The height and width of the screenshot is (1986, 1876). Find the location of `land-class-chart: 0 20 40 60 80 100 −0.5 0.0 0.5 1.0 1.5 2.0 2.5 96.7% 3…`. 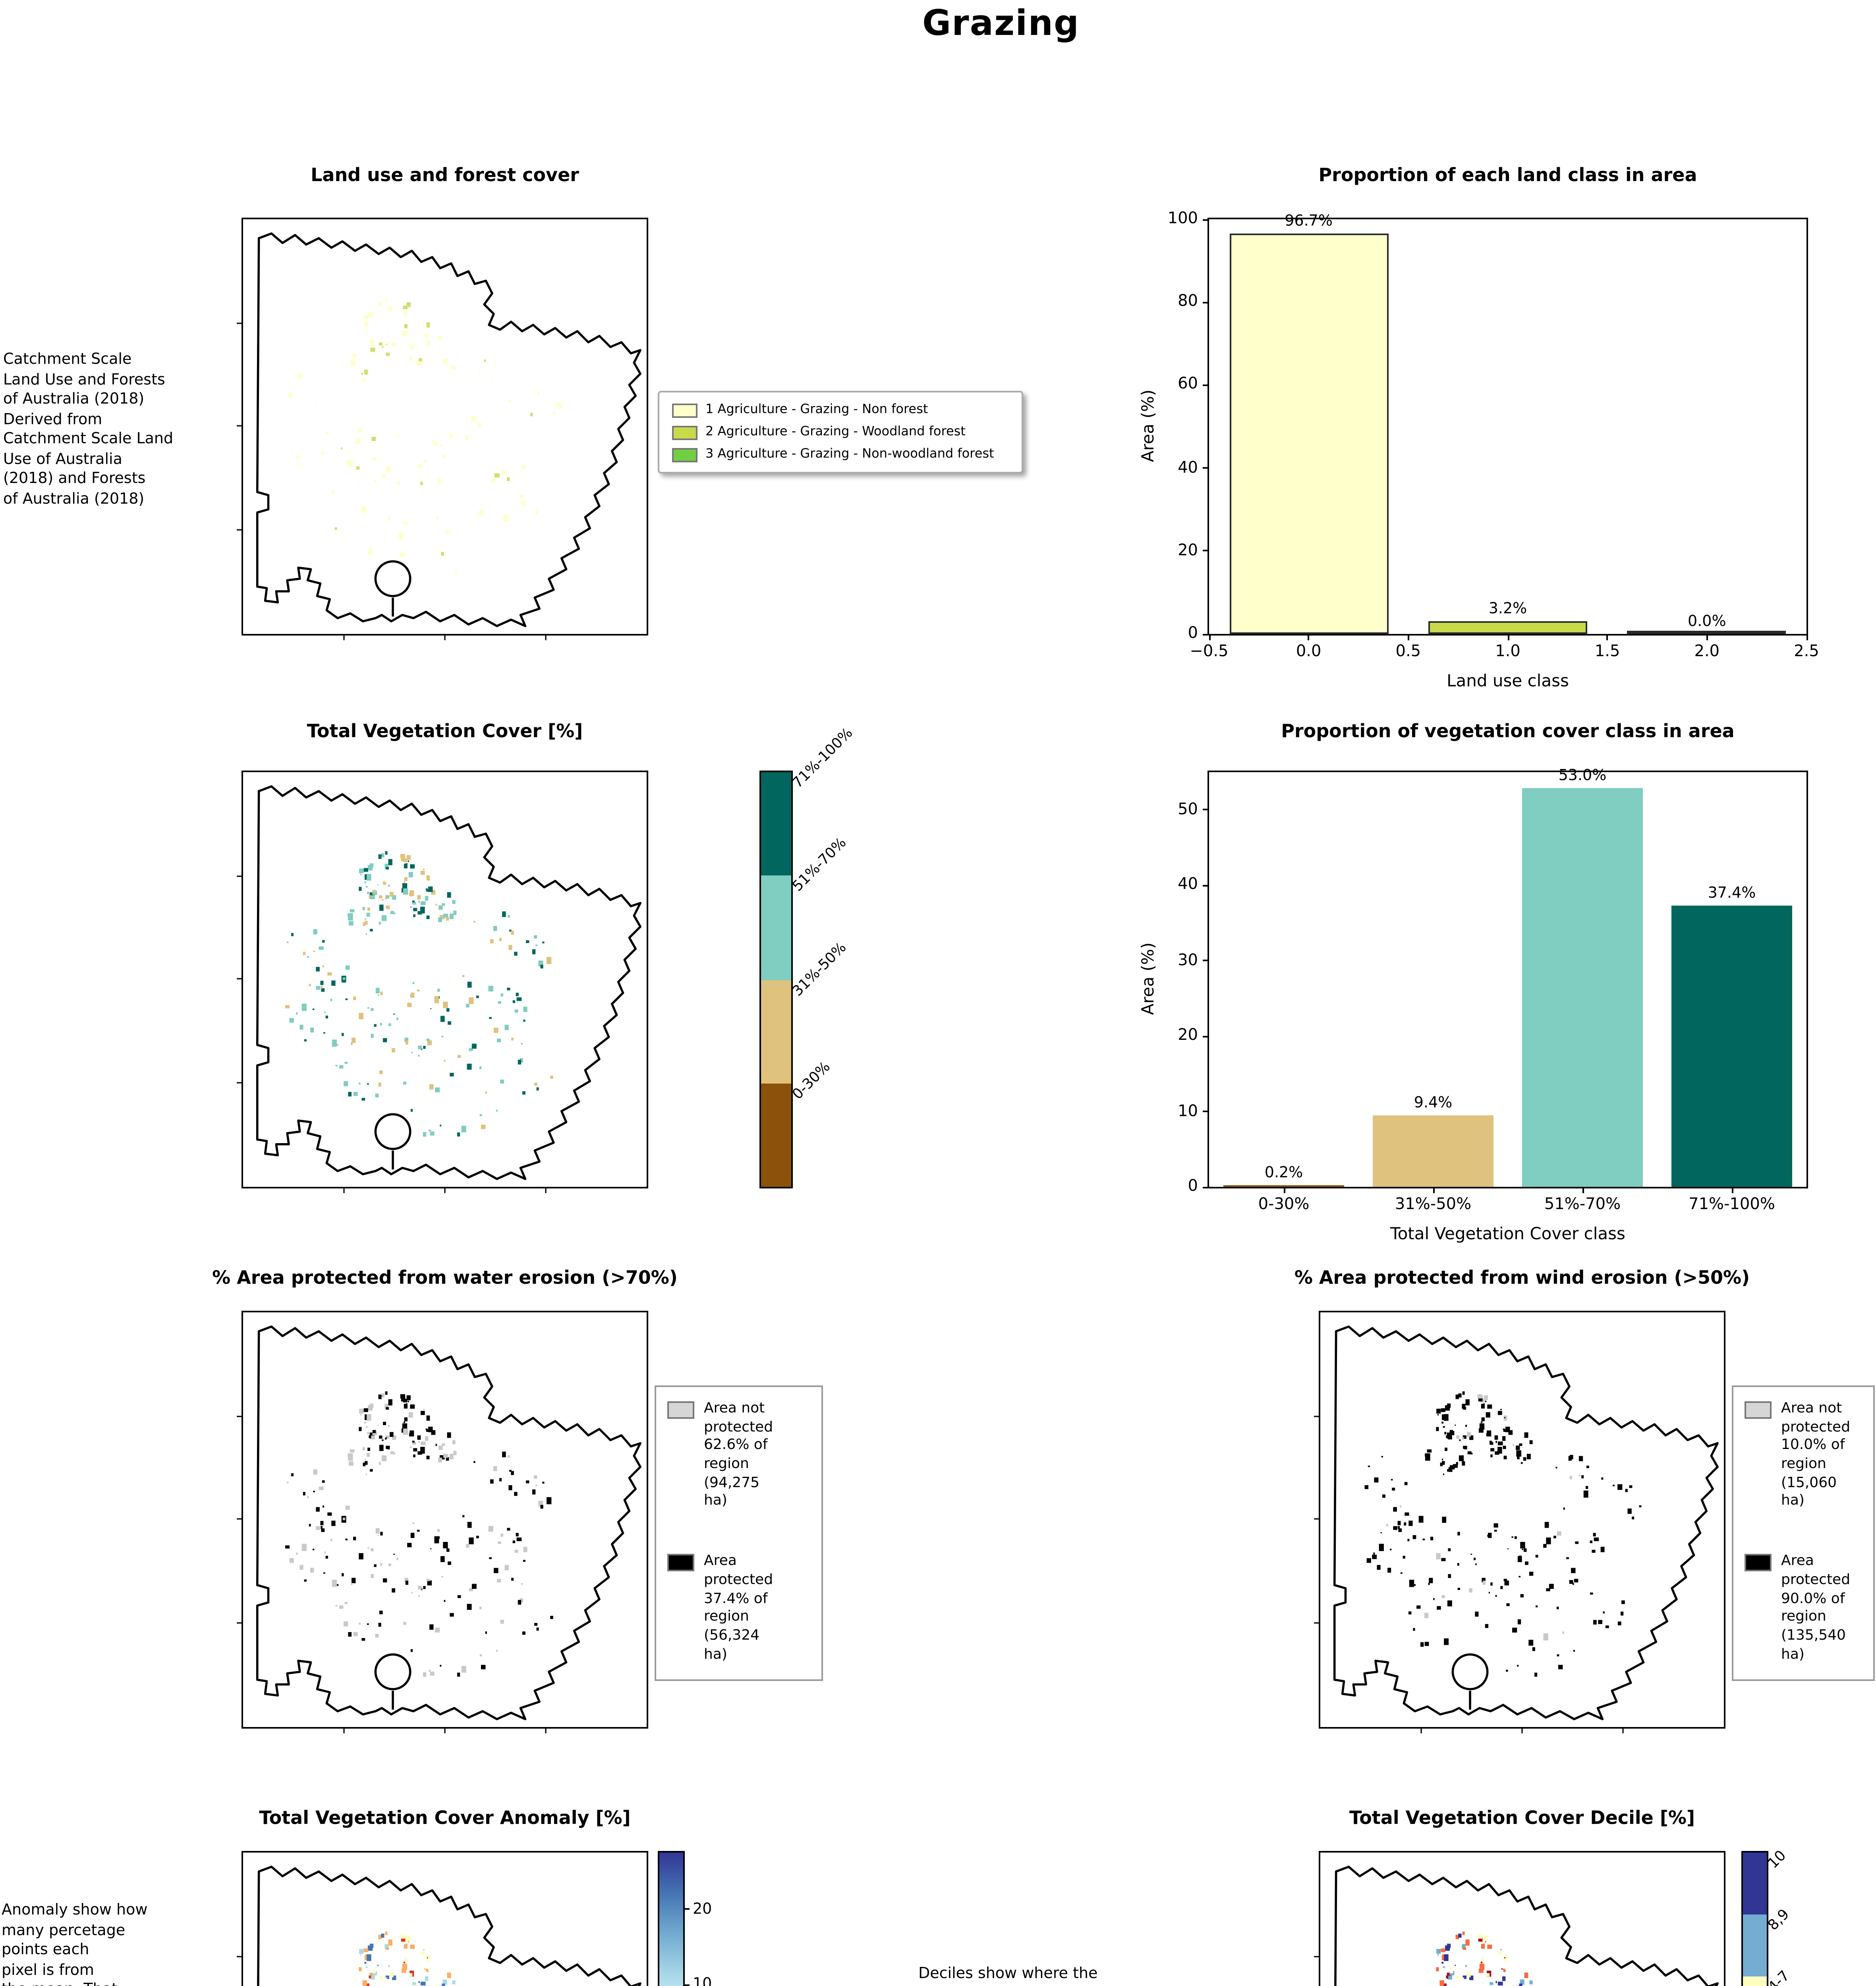

land-class-chart: 0 20 40 60 80 100 −0.5 0.0 0.5 1.0 1.5 2.0 2.5 96.7% 3… is located at coordinates (1493, 436).